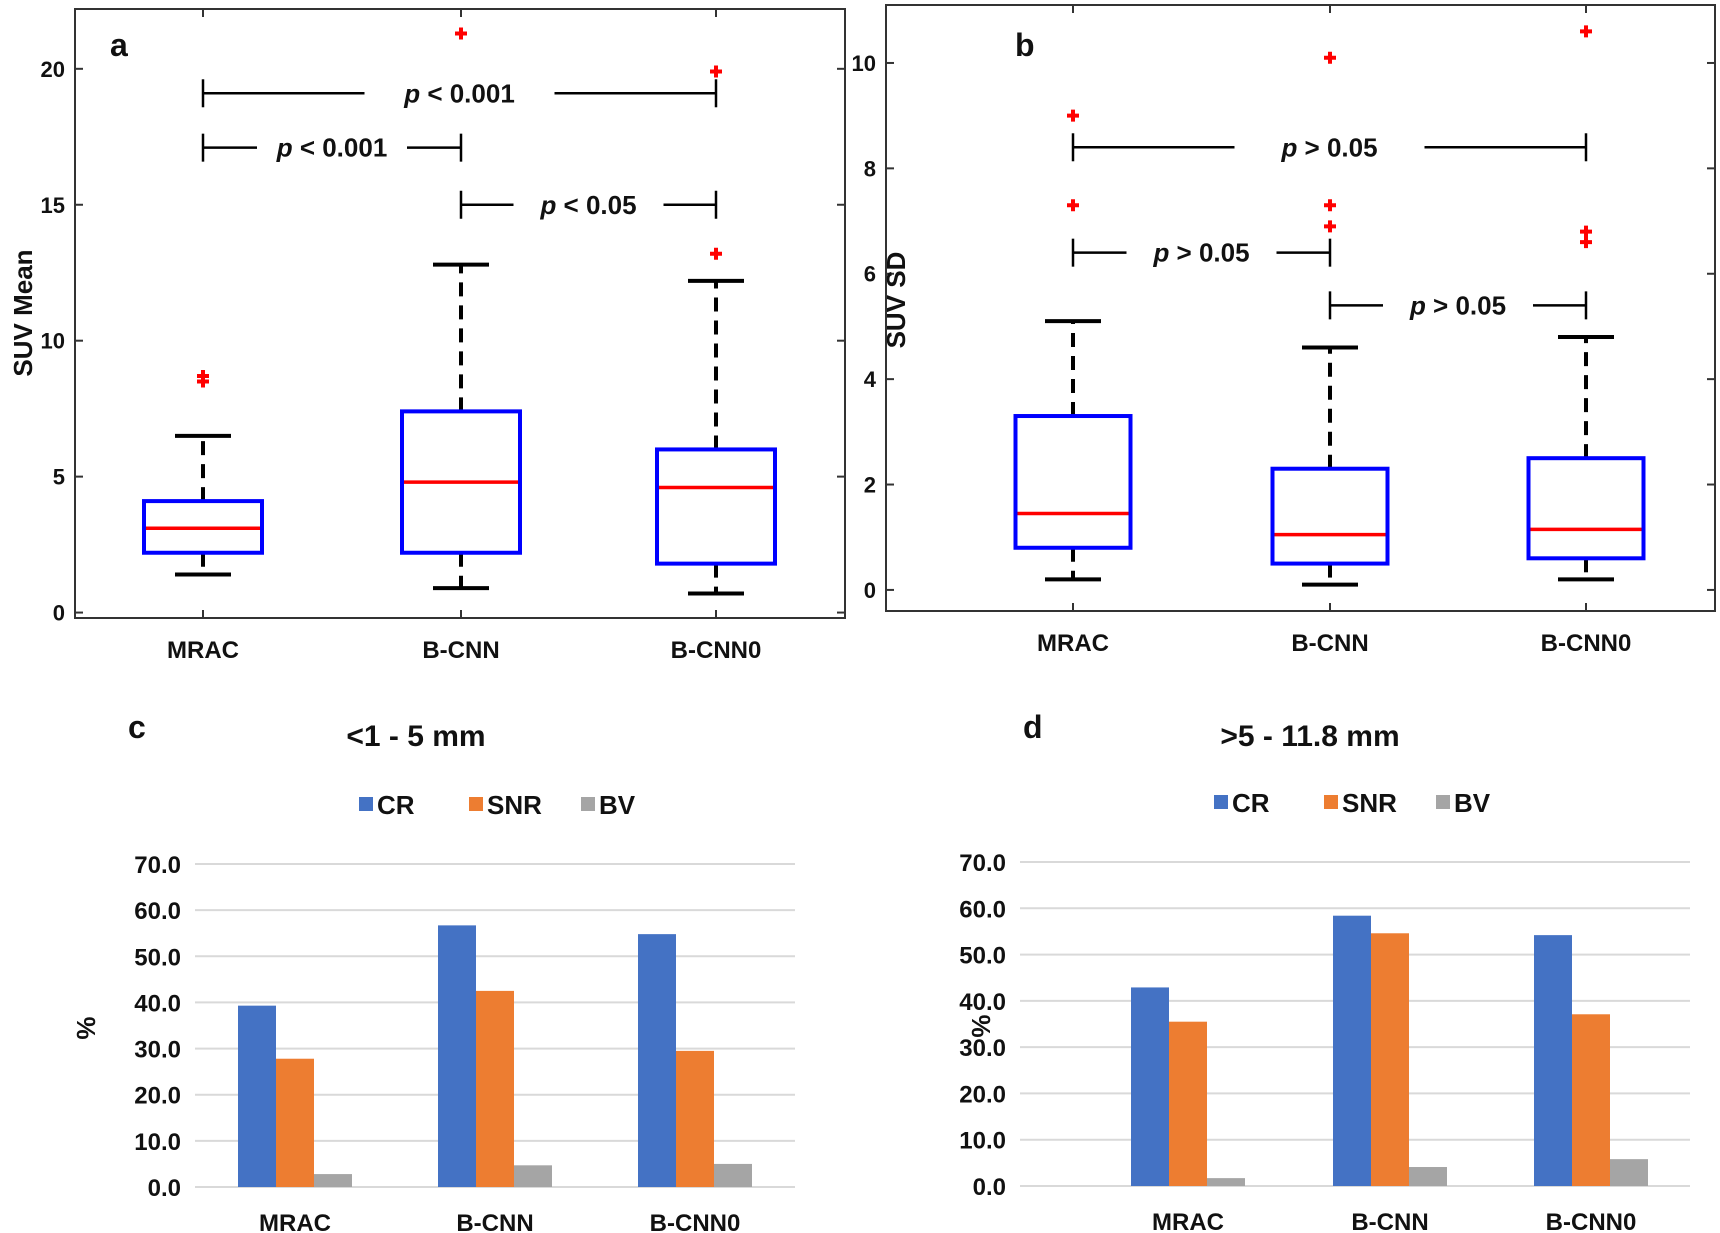 This screenshot has width=1720, height=1233. What do you see at coordinates (53, 69) in the screenshot?
I see `y-tick-label: 20` at bounding box center [53, 69].